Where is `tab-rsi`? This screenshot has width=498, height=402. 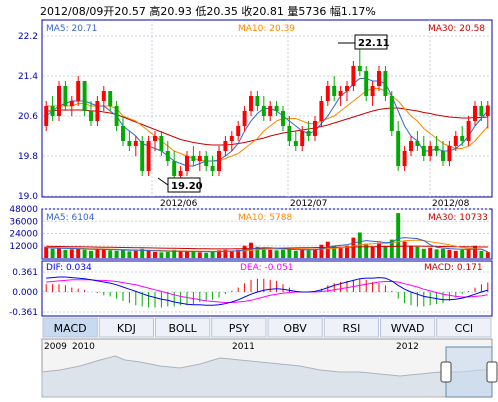 tab-rsi is located at coordinates (351, 327).